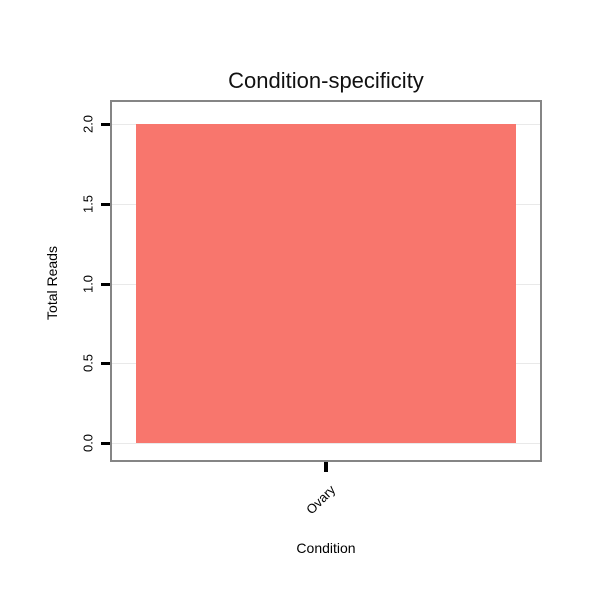  Describe the element at coordinates (88, 203) in the screenshot. I see `y-axis-tick-label: 1.5` at that location.